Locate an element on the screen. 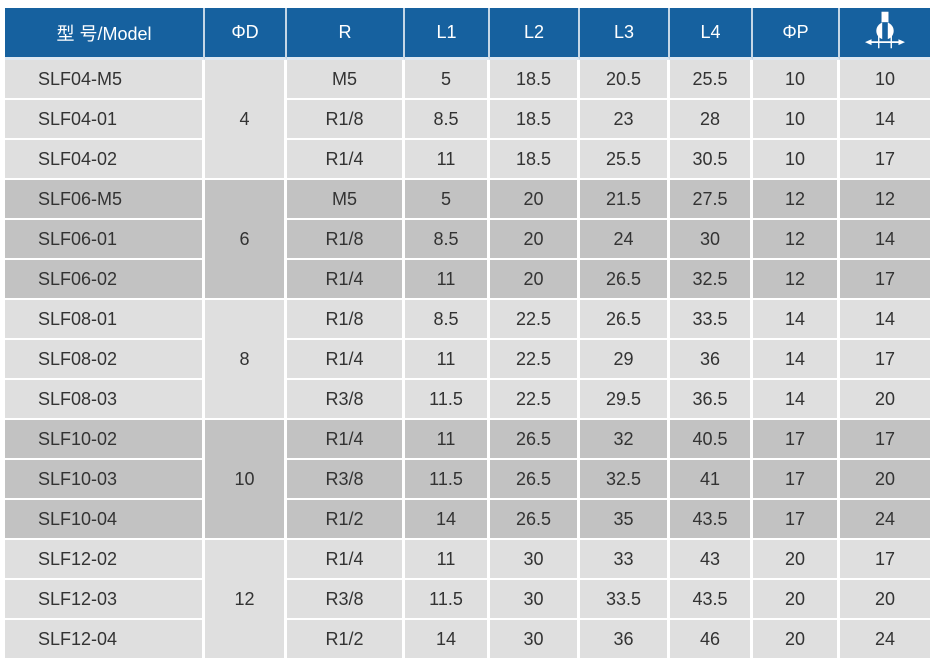 The width and height of the screenshot is (937, 669). phi-p-cell: 17 is located at coordinates (796, 520).